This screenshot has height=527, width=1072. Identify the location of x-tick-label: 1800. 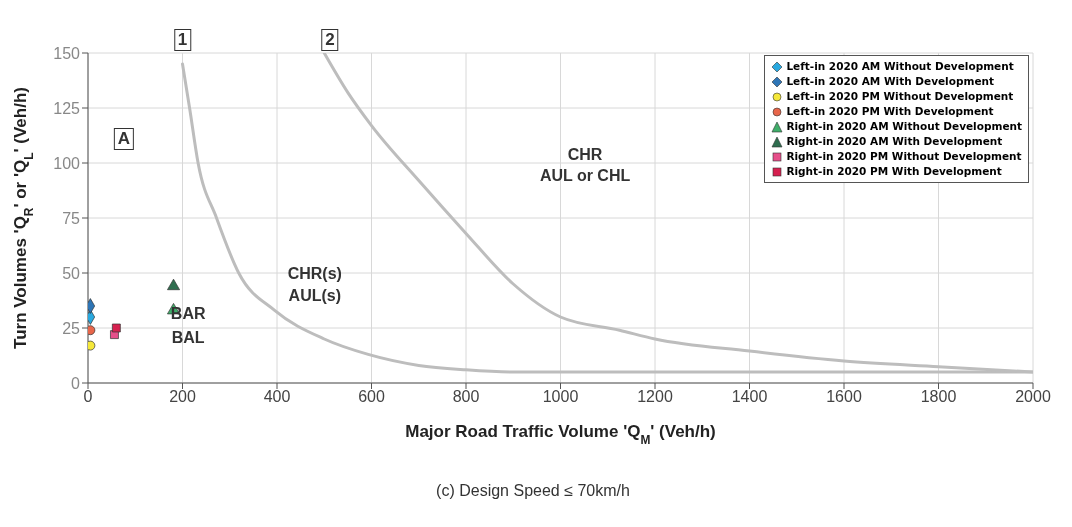
(938, 397).